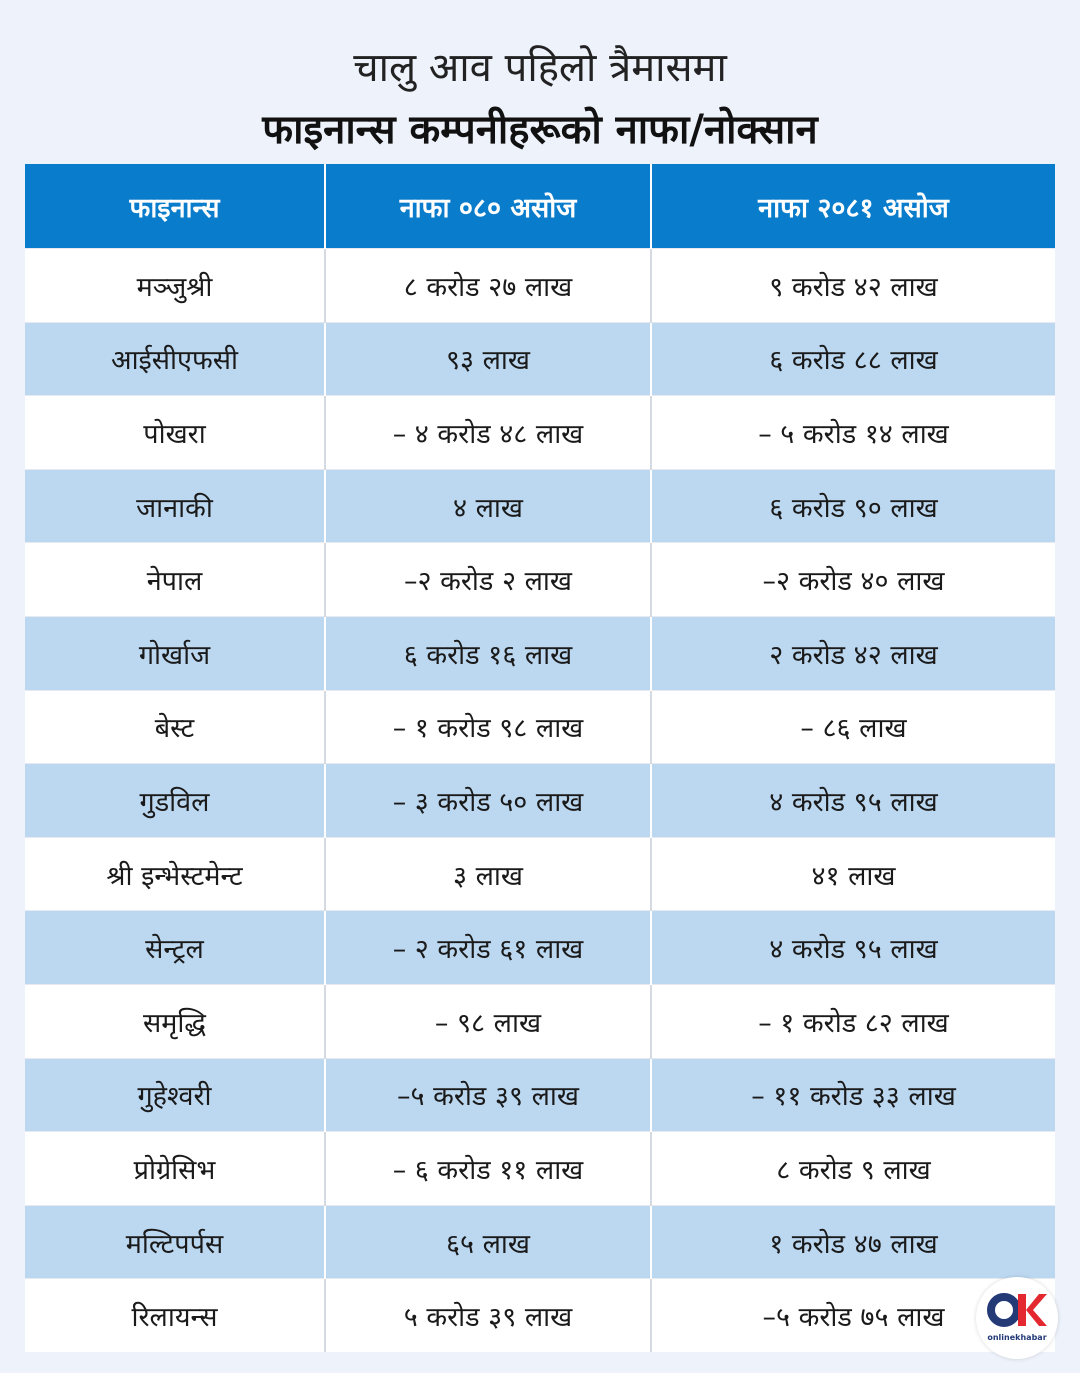 This screenshot has width=1080, height=1373. Describe the element at coordinates (853, 726) in the screenshot. I see `cell-profit-2081: – ८६ लाख` at that location.